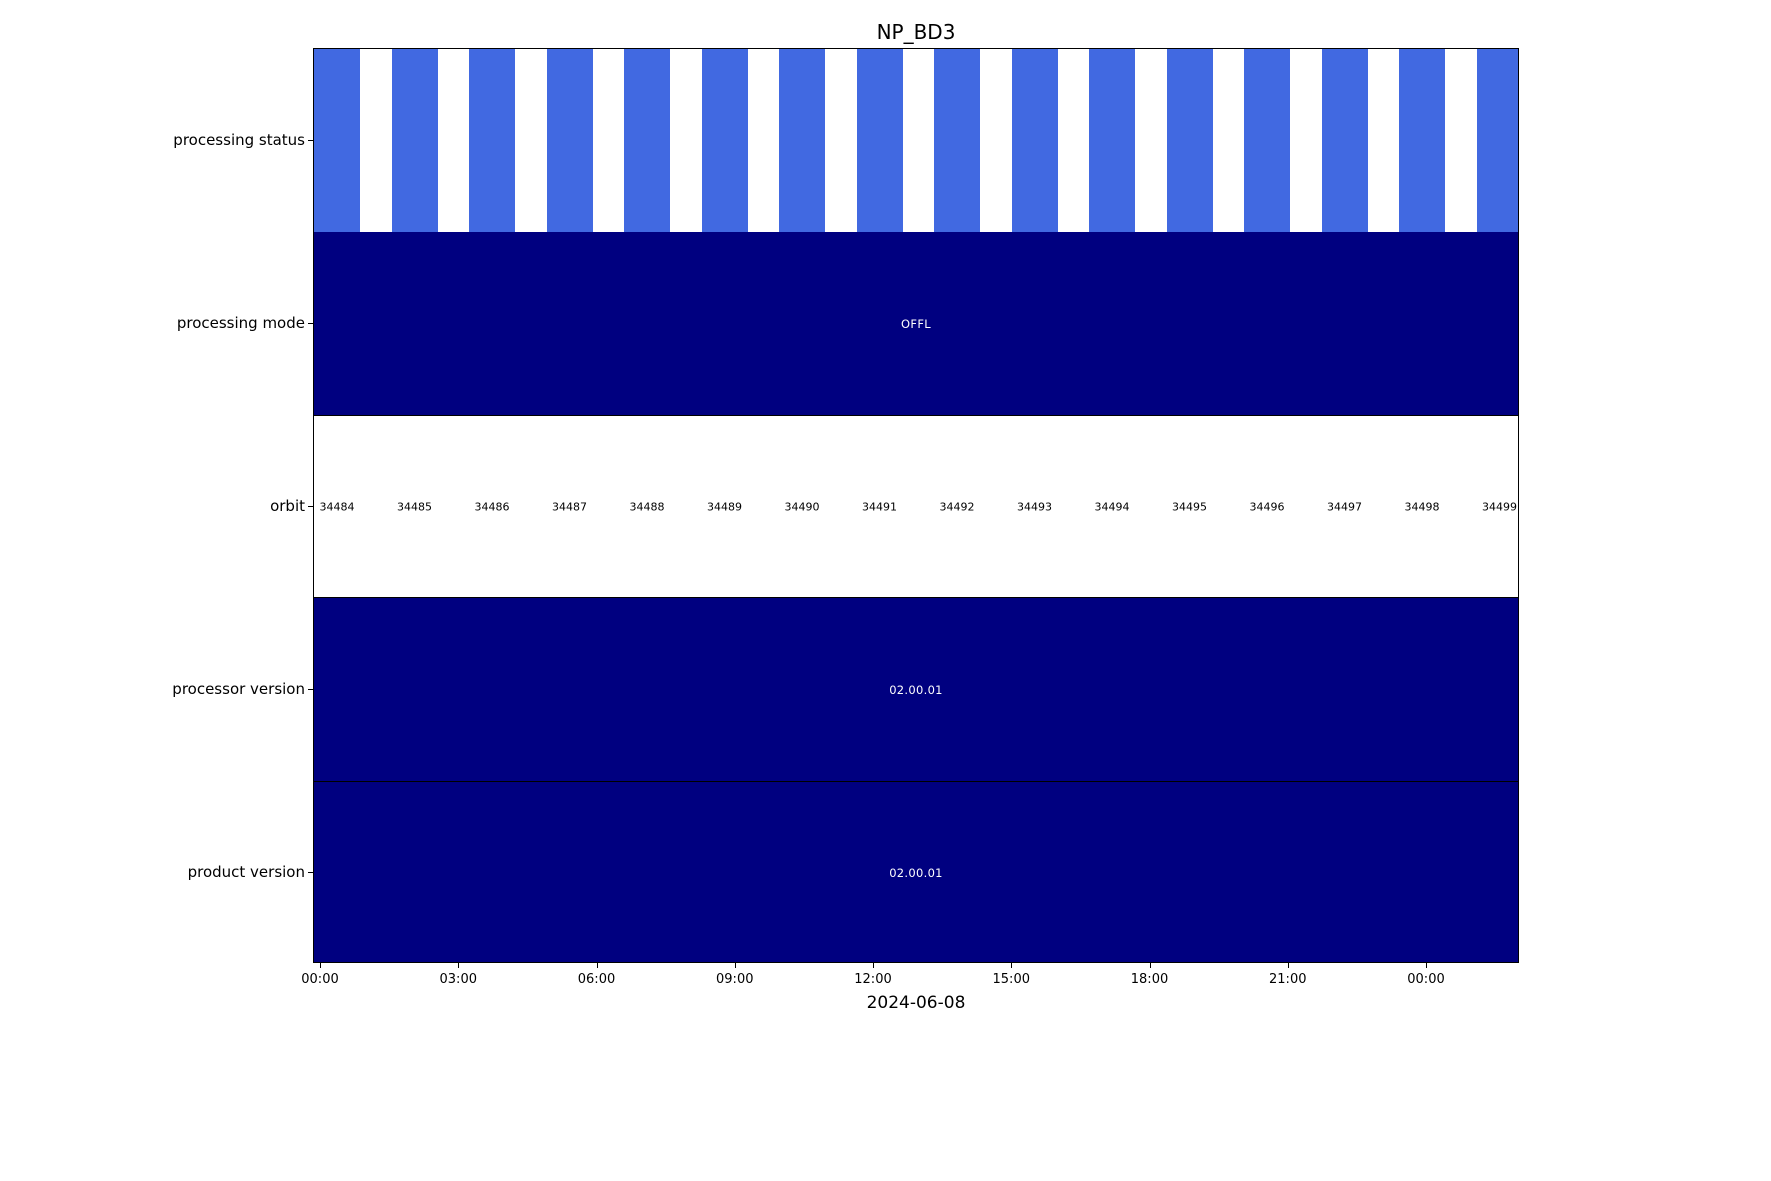 The image size is (1771, 1181). I want to click on orbit-number: 34497, so click(1344, 506).